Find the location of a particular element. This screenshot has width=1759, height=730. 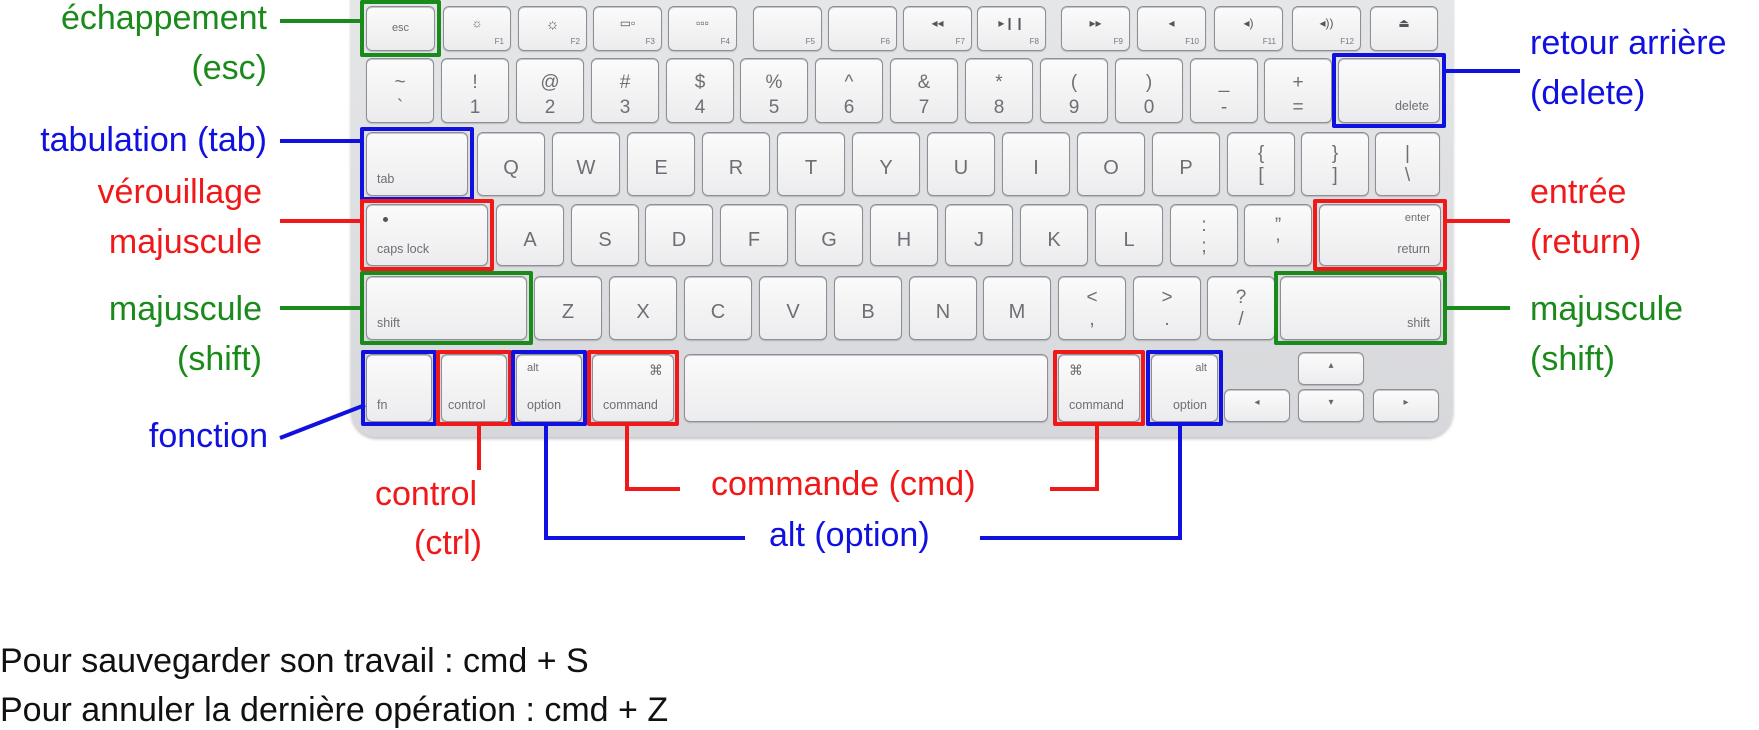

leader-command-left is located at coordinates (652, 458).